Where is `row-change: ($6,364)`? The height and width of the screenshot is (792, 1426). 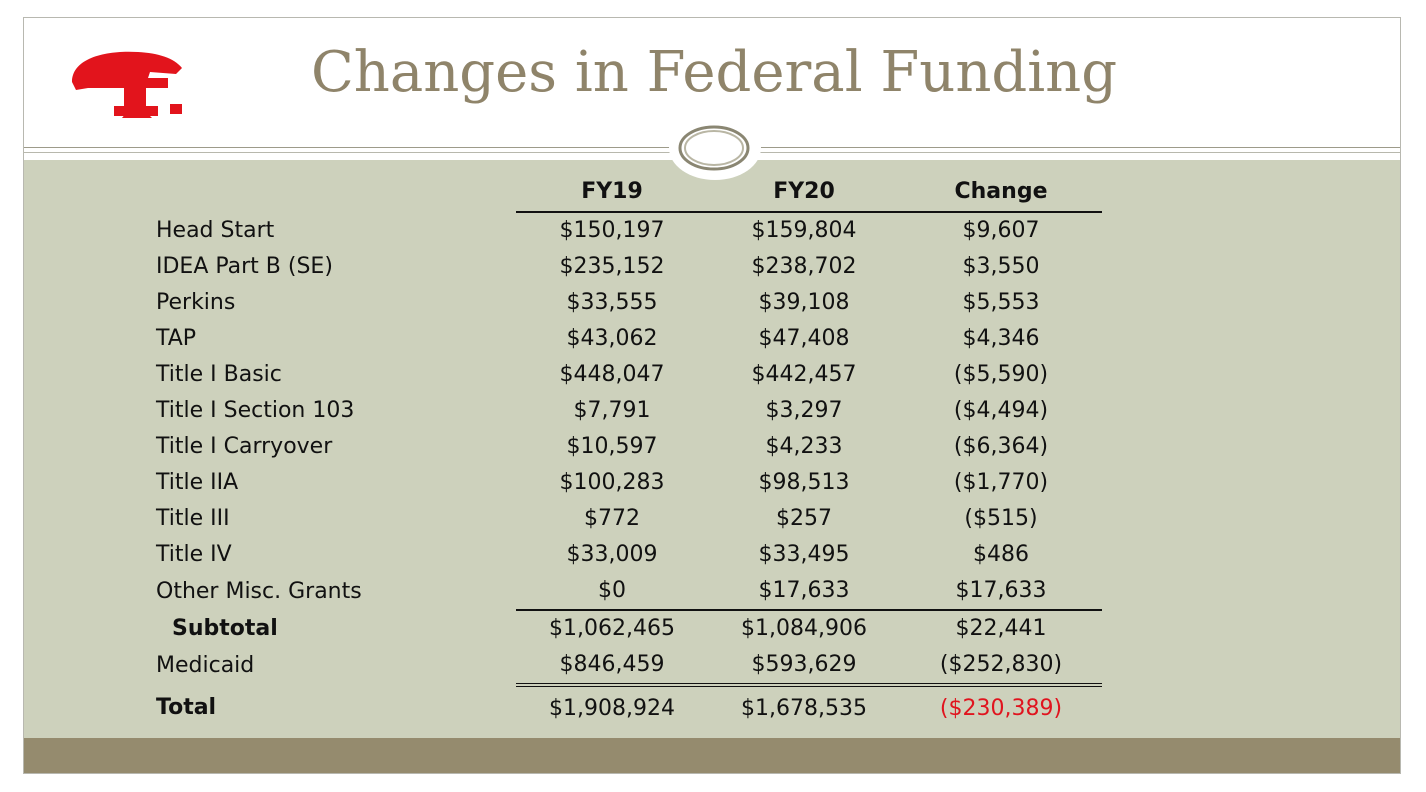 row-change: ($6,364) is located at coordinates (1001, 446).